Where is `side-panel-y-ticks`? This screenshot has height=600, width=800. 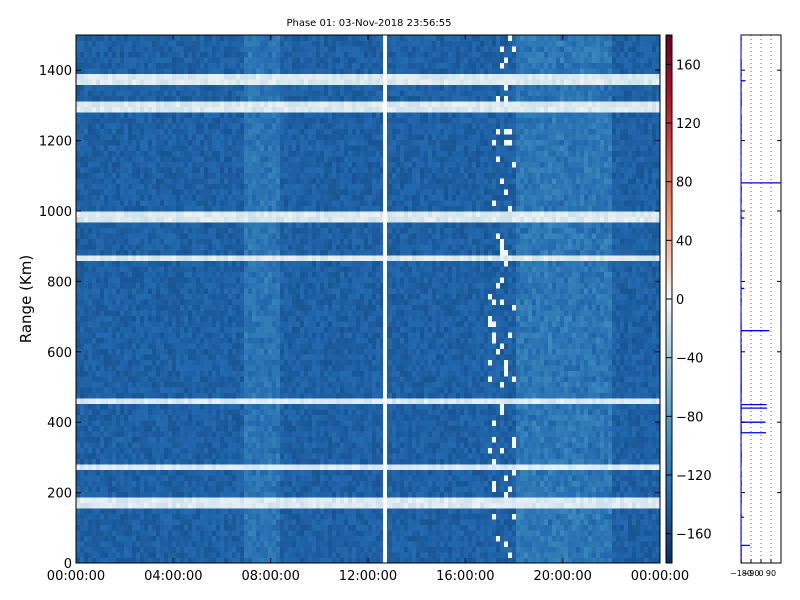
side-panel-y-ticks is located at coordinates (761, 316).